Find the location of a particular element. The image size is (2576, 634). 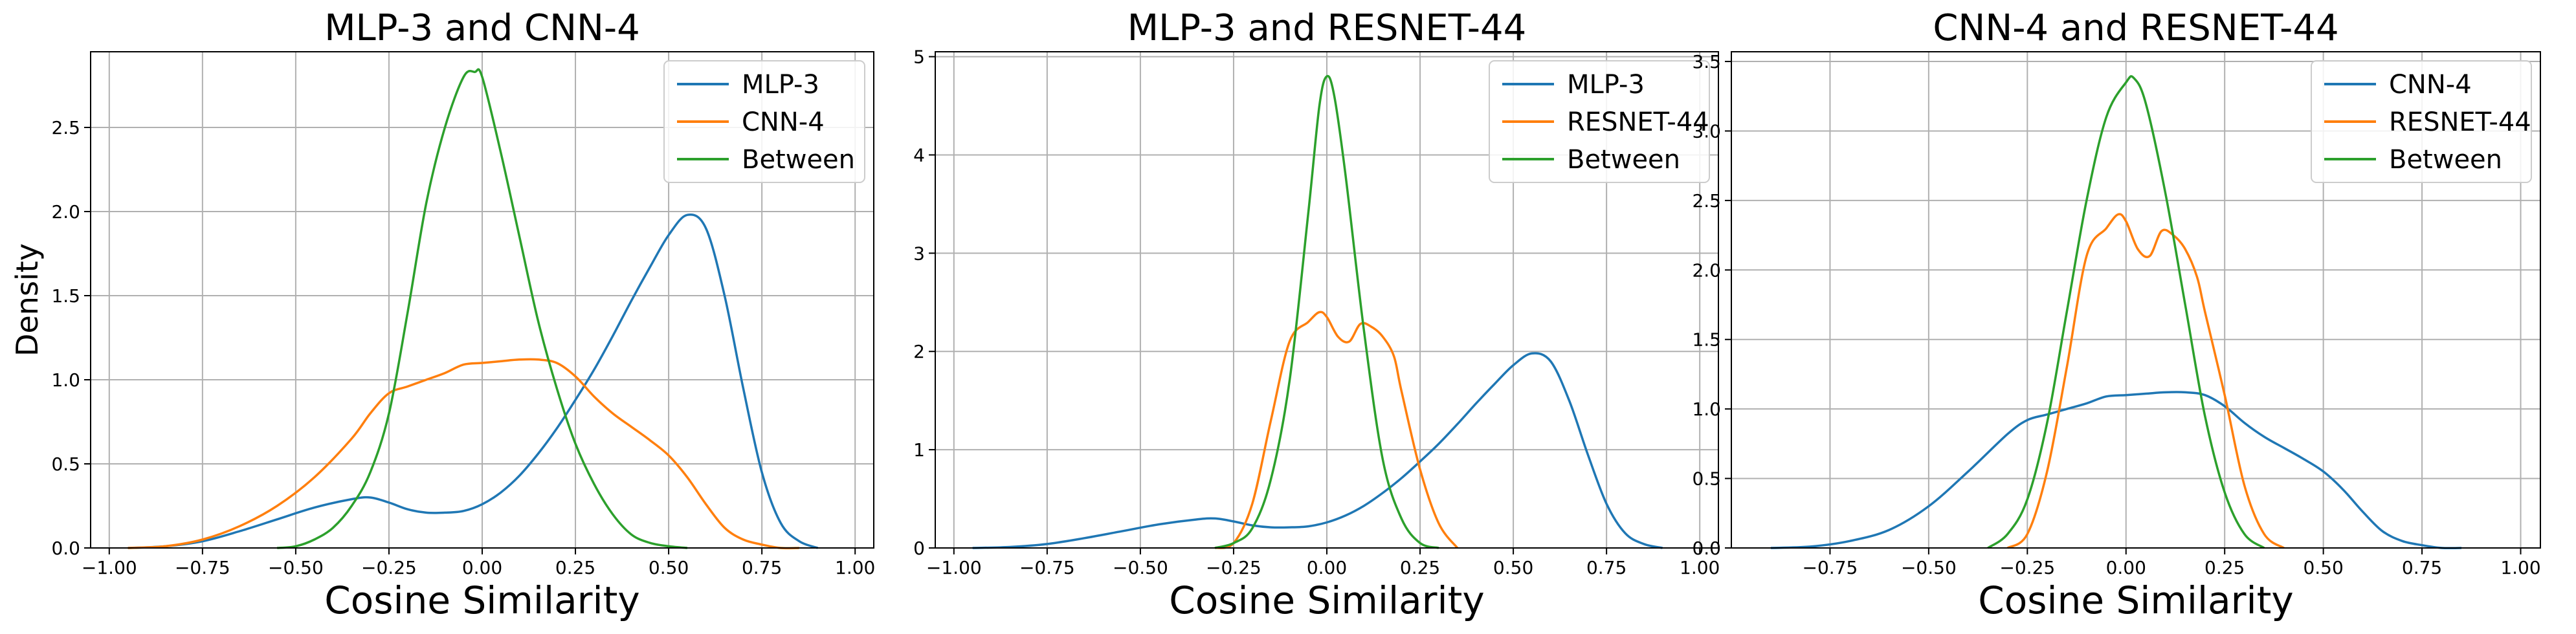

y-axis-label: Density is located at coordinates (27, 299).